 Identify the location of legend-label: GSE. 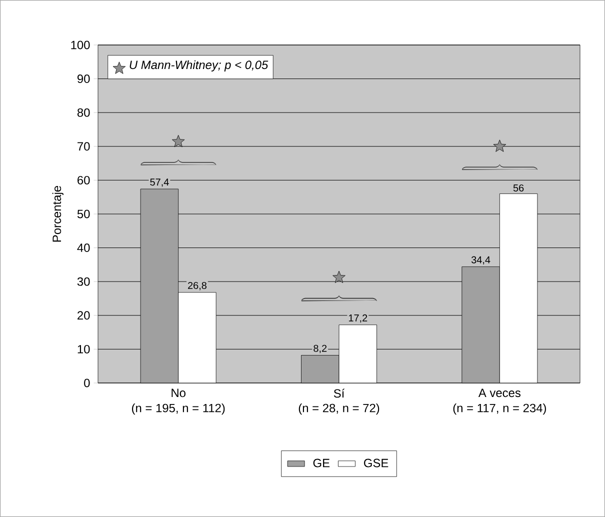
(376, 463).